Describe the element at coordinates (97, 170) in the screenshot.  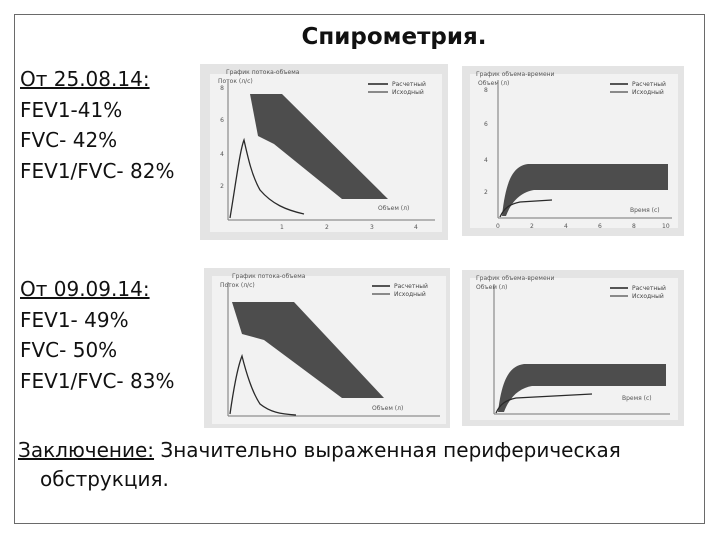
I see `exam-1-ratio: FEV1/FVC- 82%` at that location.